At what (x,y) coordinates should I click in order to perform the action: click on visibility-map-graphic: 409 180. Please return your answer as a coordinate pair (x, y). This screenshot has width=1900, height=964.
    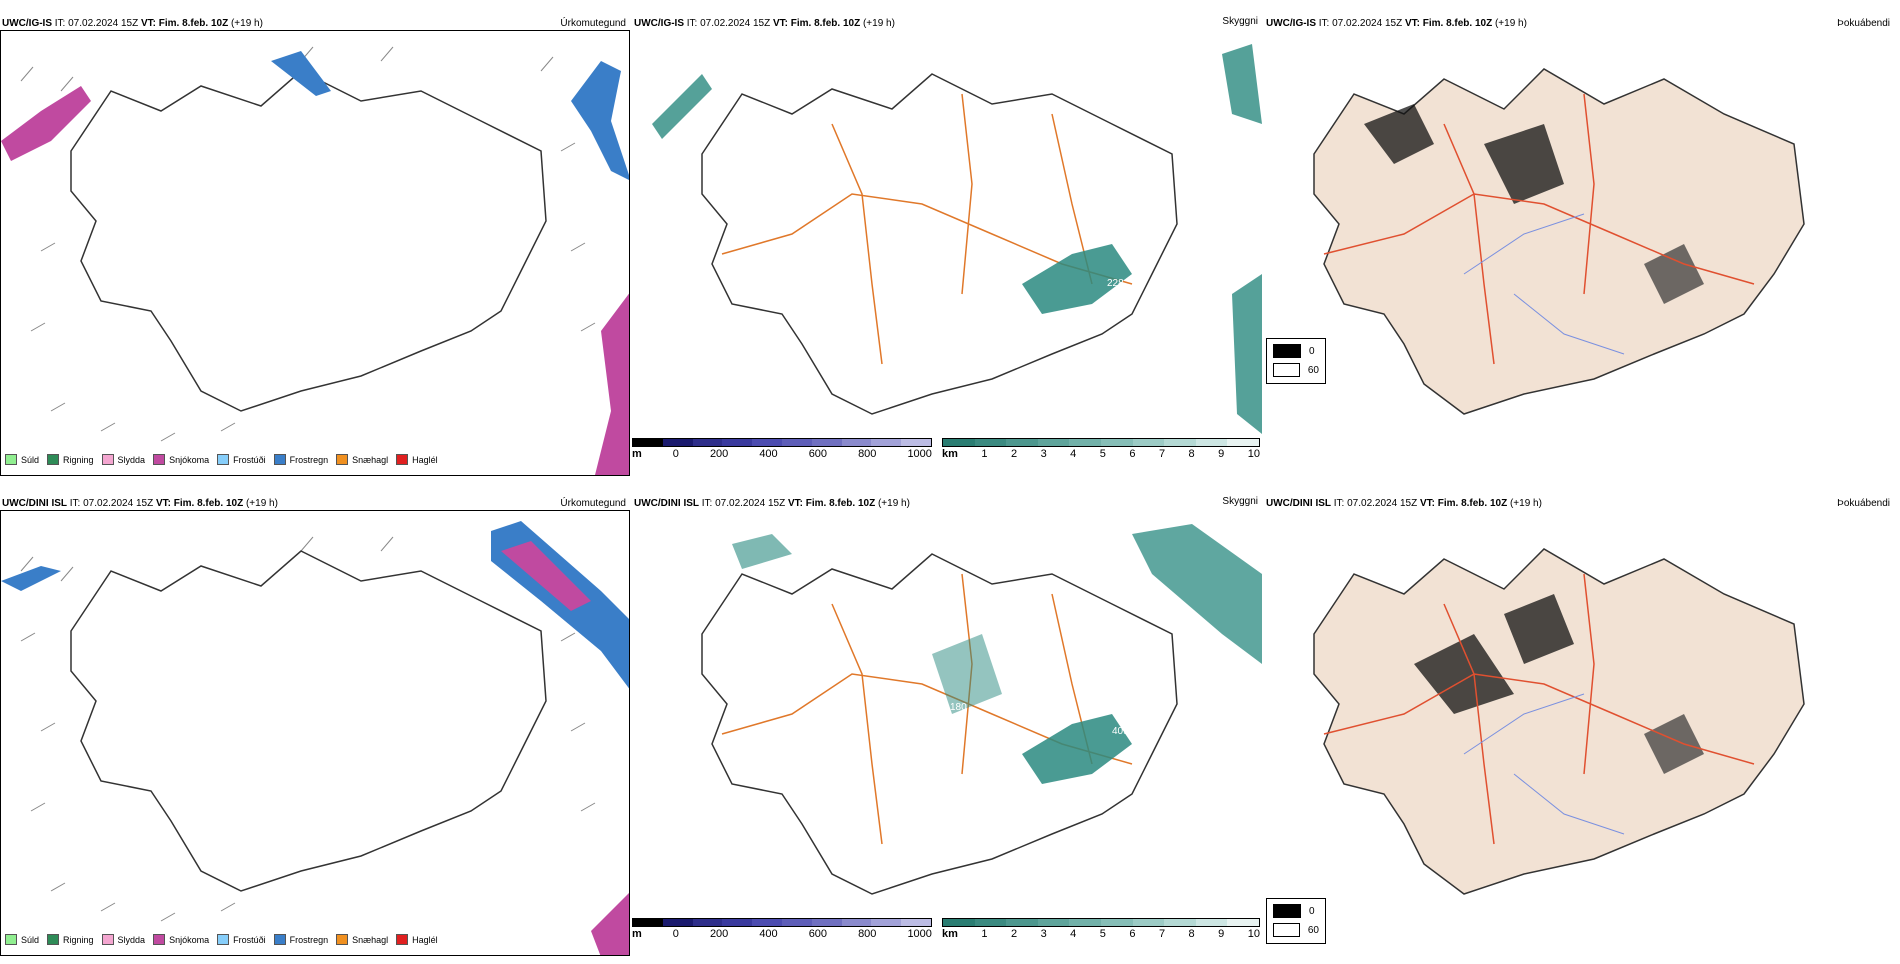
    Looking at the image, I should click on (981, 709).